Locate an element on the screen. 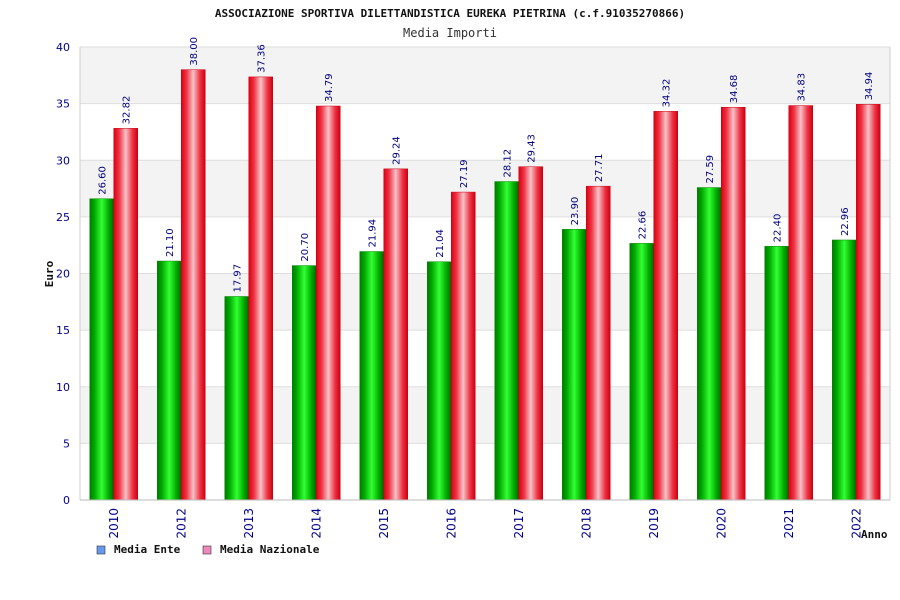 This screenshot has height=600, width=900. data-label-media-nazionale-2013: 37.36 is located at coordinates (262, 58).